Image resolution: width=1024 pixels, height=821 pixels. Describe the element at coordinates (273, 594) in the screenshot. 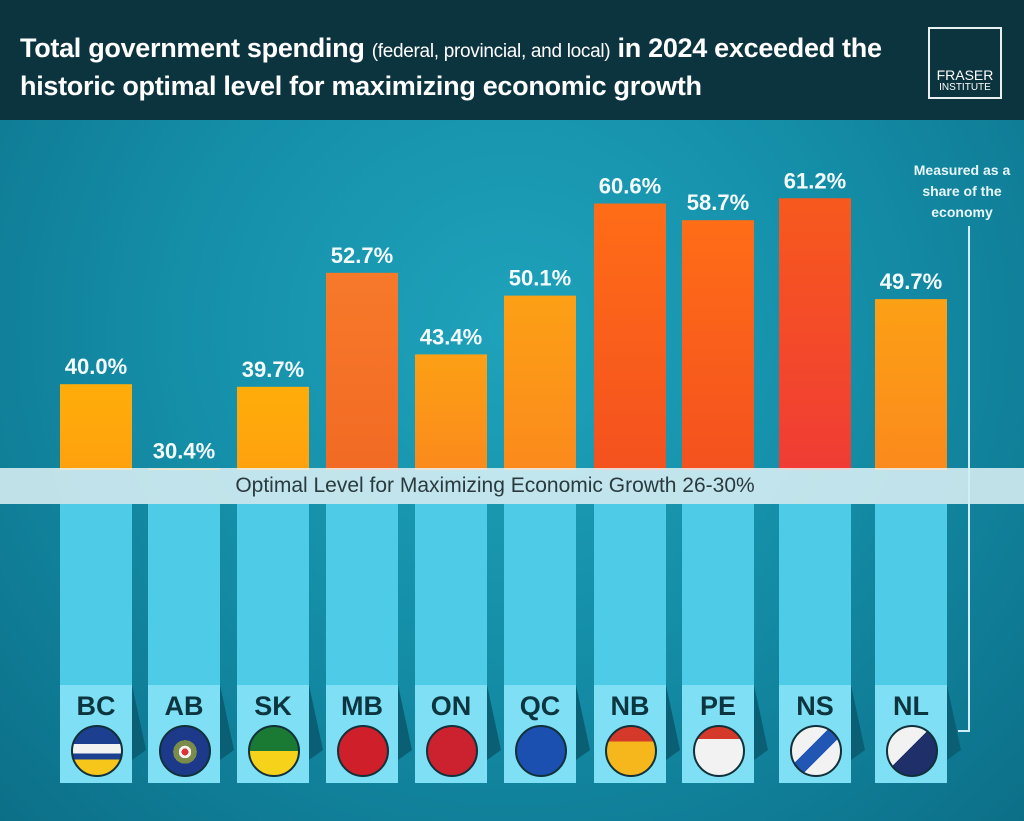

I see `bar-base-sk` at that location.